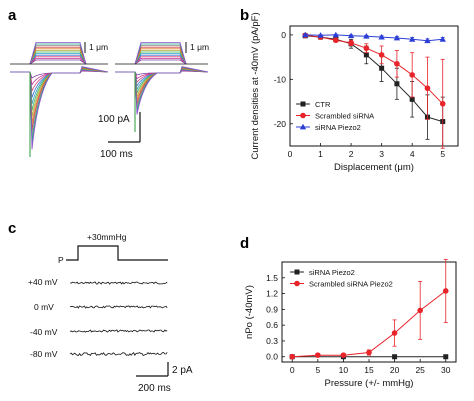 This screenshot has height=401, width=474. What do you see at coordinates (320, 154) in the screenshot?
I see `chart-b-x-tick-label: 1` at bounding box center [320, 154].